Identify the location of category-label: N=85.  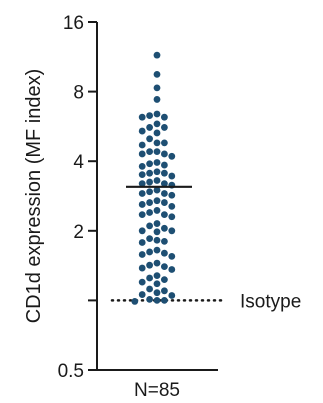
(157, 390).